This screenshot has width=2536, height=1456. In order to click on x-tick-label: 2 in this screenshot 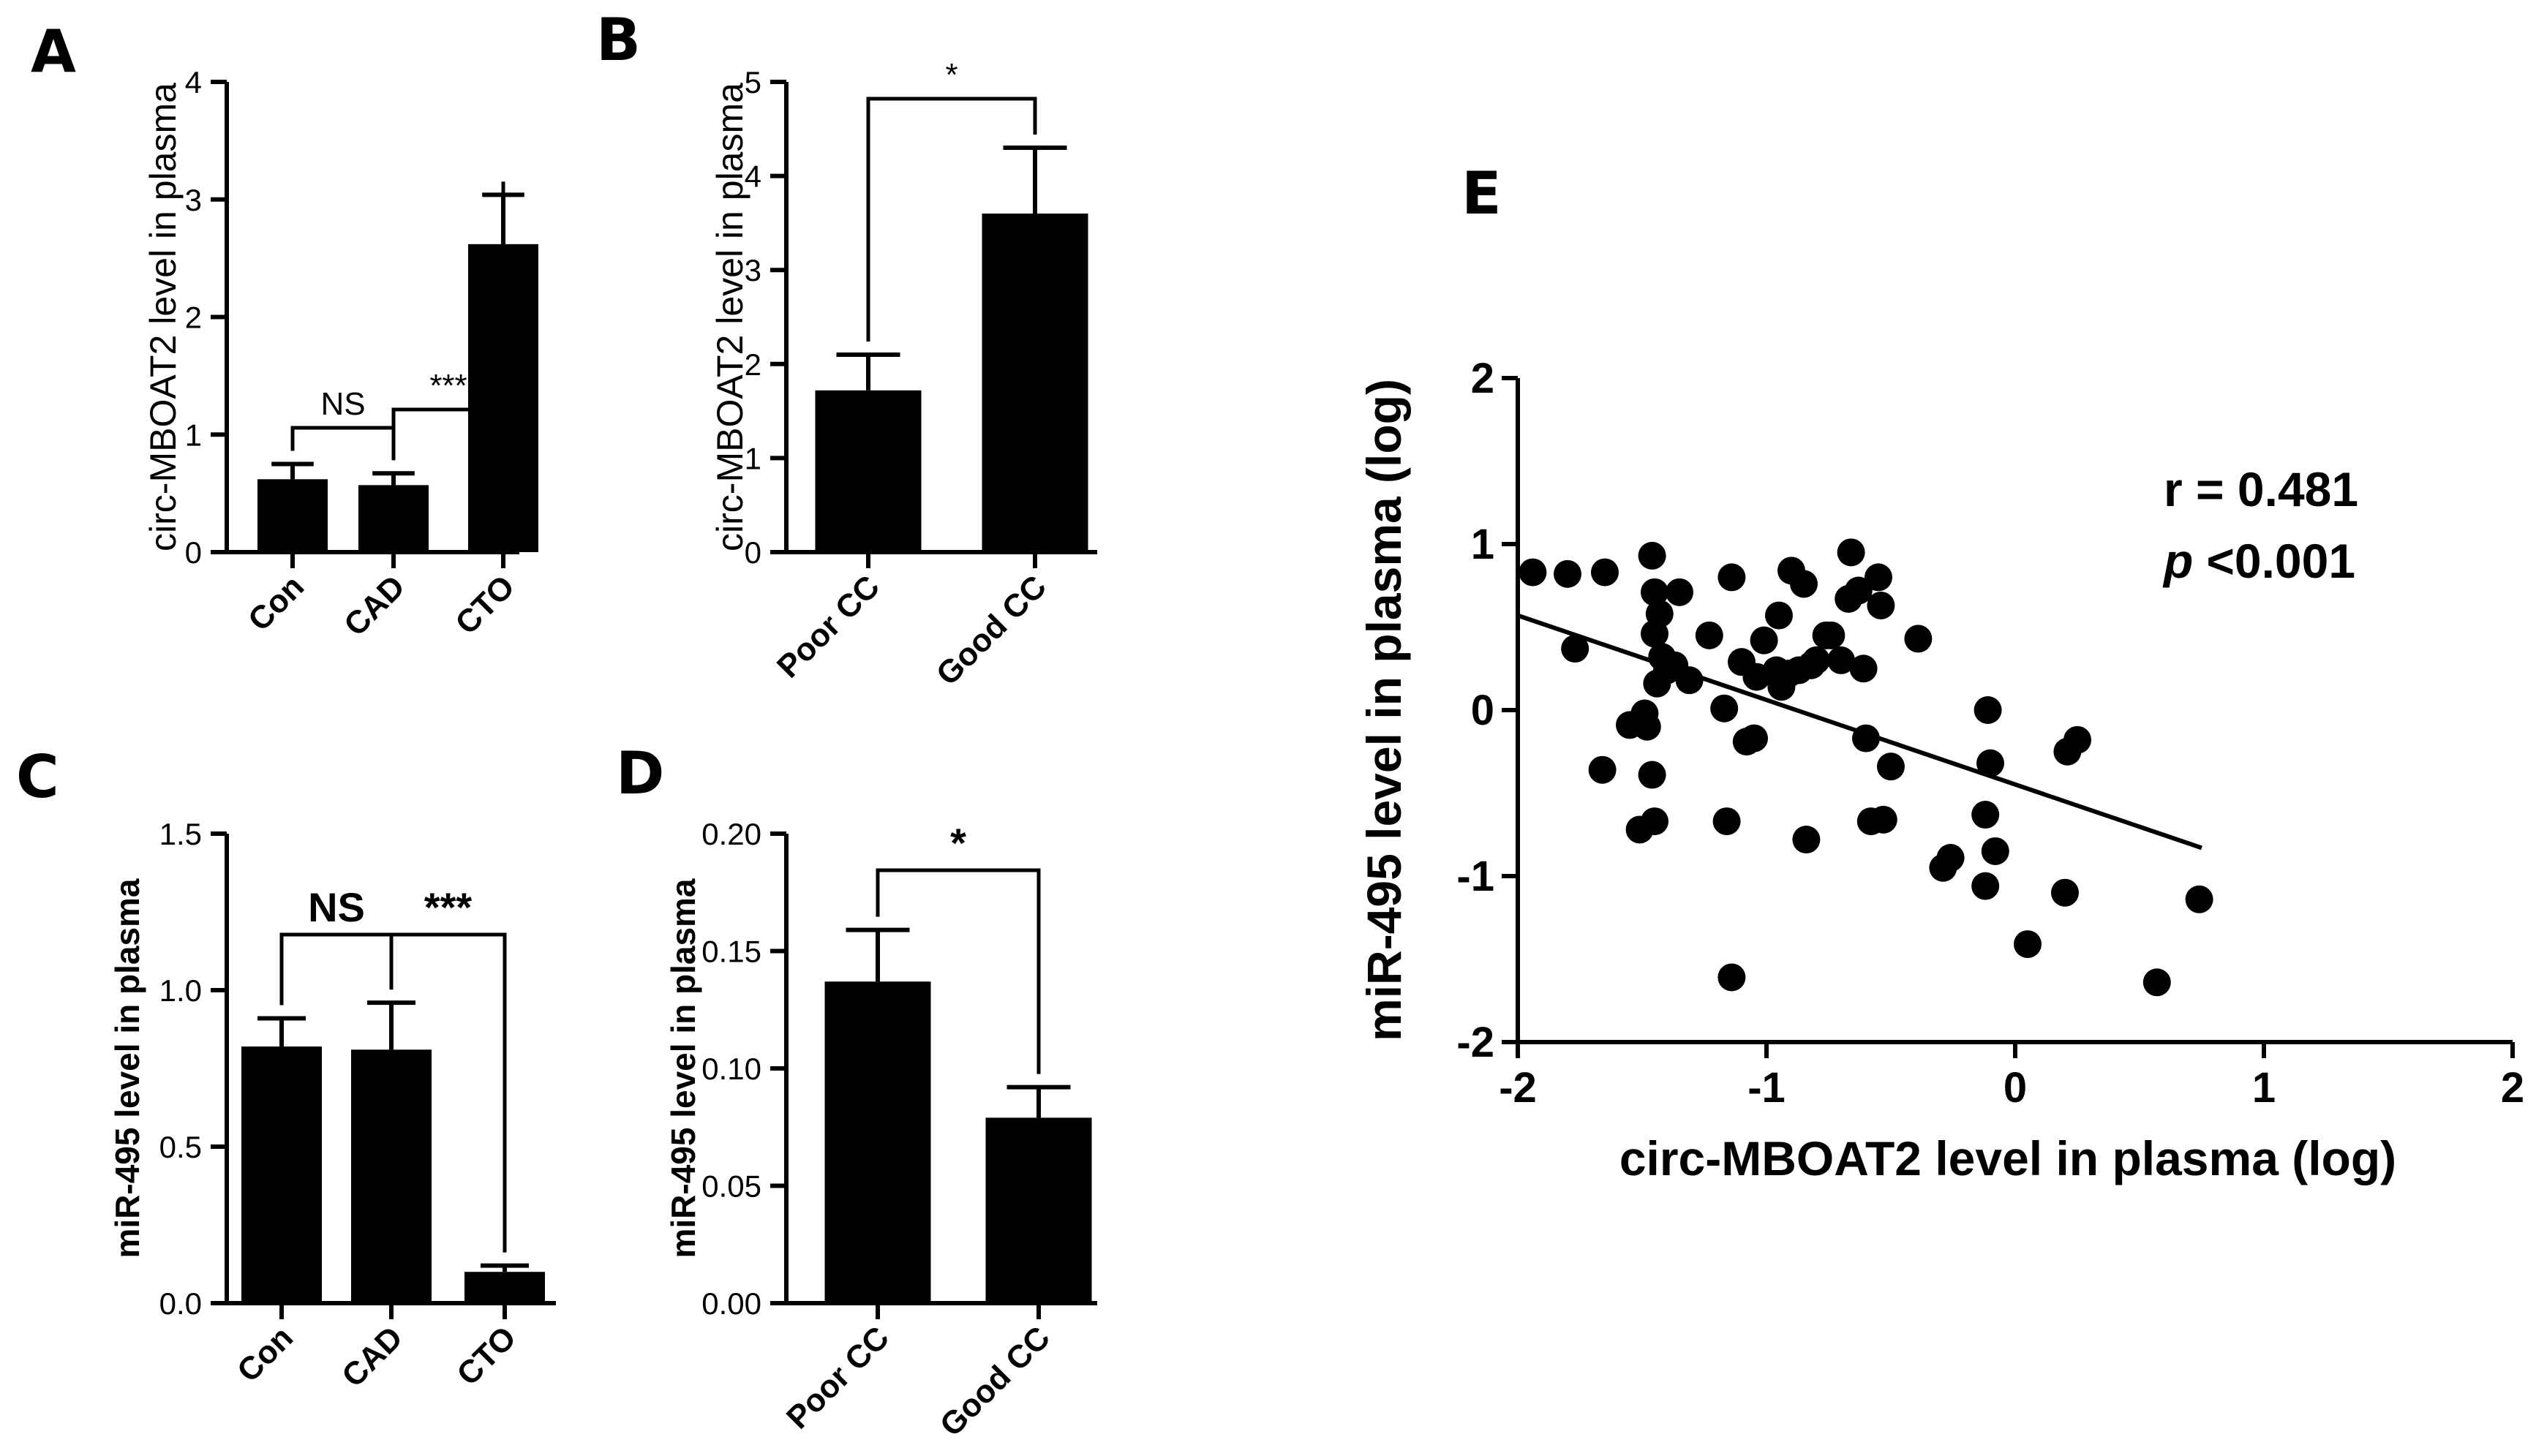, I will do `click(2512, 1088)`.